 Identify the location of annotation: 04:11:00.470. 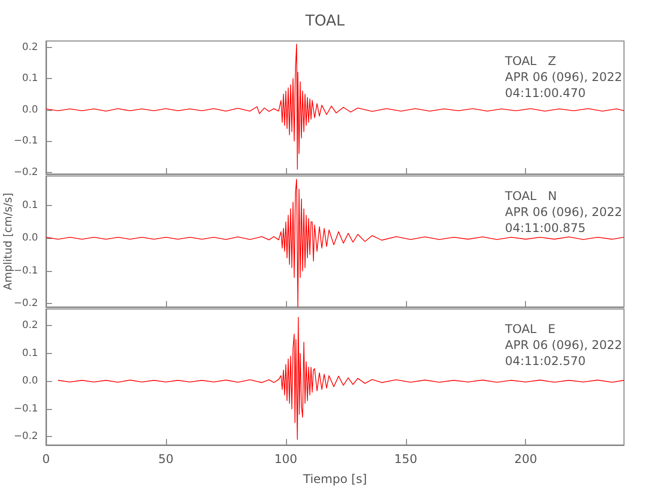
(545, 93).